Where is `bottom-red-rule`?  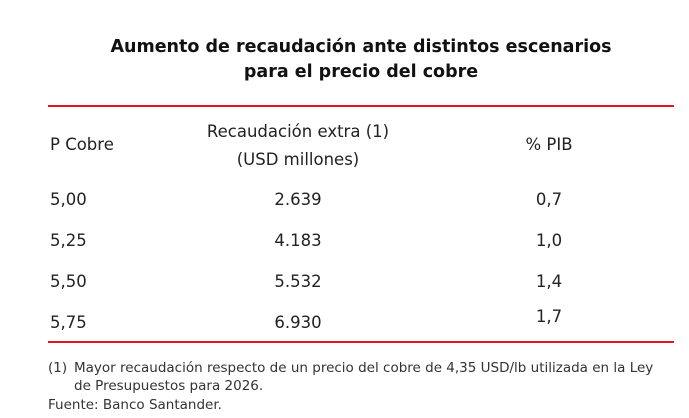
bottom-red-rule is located at coordinates (361, 342).